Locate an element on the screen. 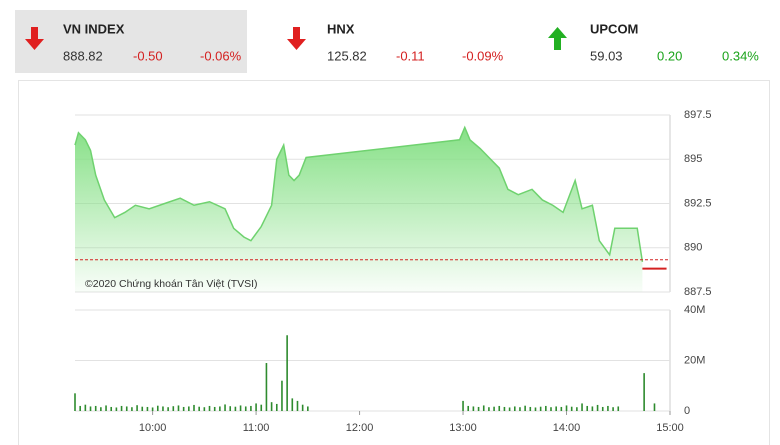 This screenshot has width=780, height=445. index-value: 888.82 is located at coordinates (83, 55).